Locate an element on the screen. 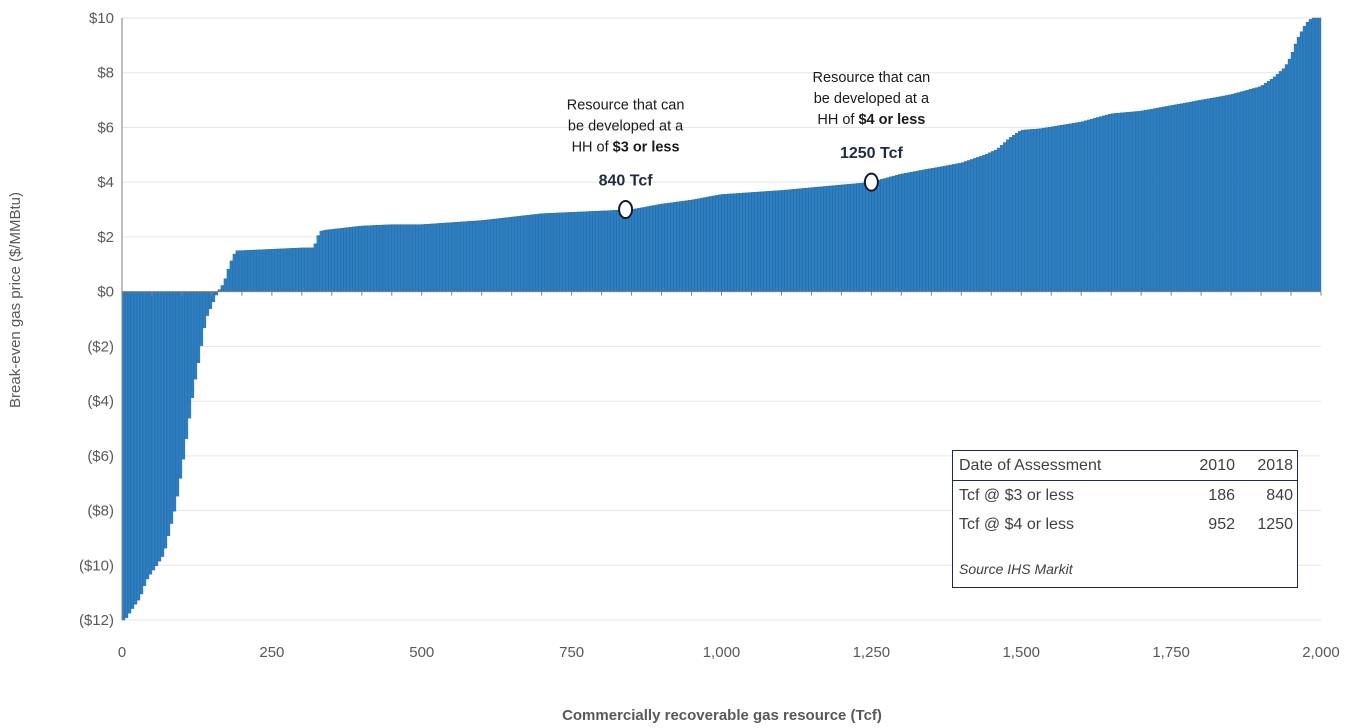 This screenshot has width=1356, height=728. y-tick-label: ($2) is located at coordinates (100, 346).